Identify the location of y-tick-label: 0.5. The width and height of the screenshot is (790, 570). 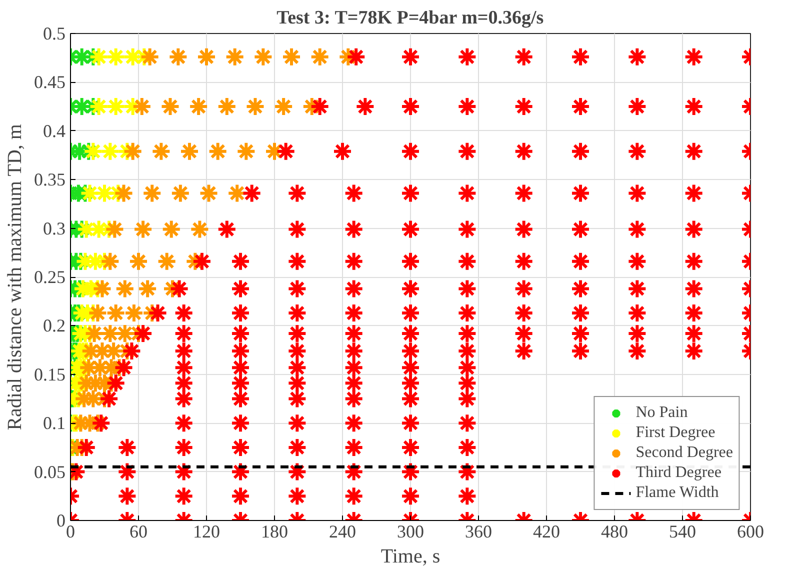
(54, 34).